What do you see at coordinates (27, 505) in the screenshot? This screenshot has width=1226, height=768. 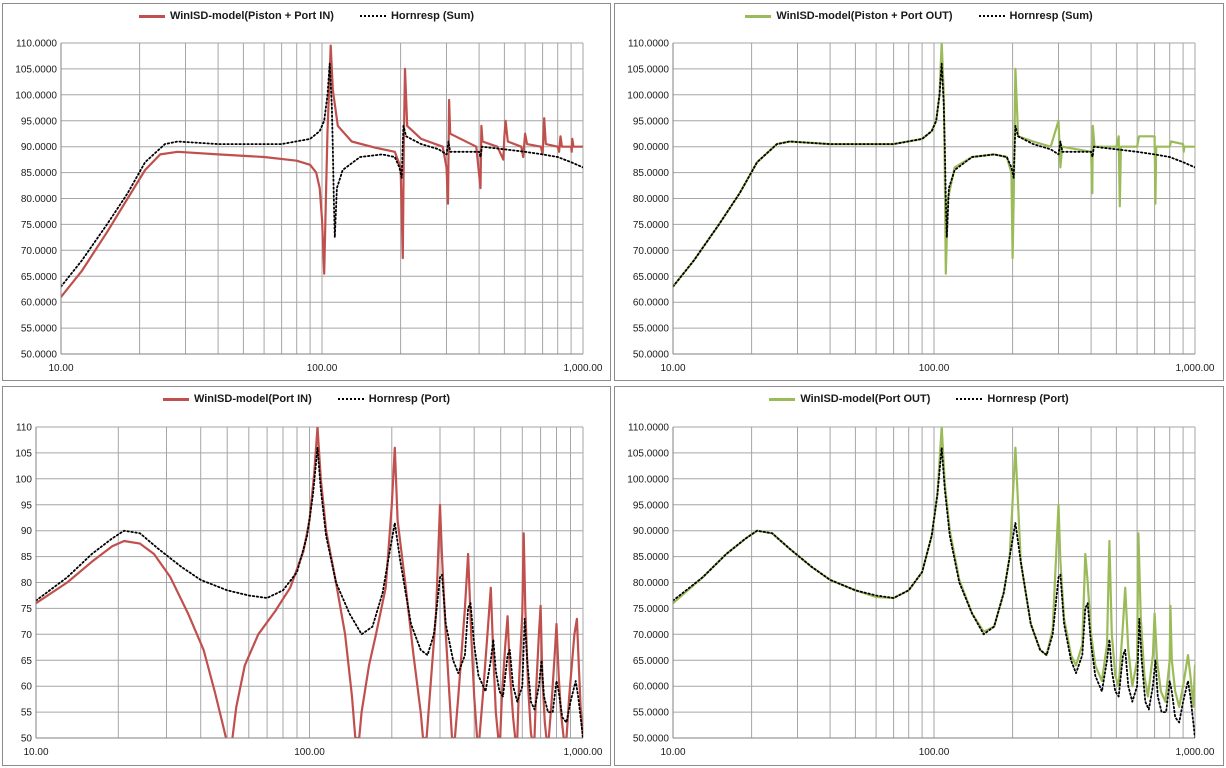 I see `y-tick-label: 95` at bounding box center [27, 505].